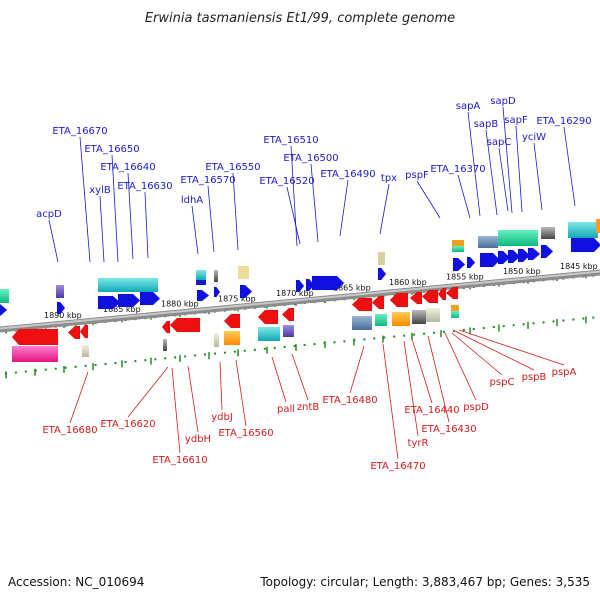 This screenshot has width=600, height=600. What do you see at coordinates (516, 120) in the screenshot?
I see `gene-label-sapf: sapF` at bounding box center [516, 120].